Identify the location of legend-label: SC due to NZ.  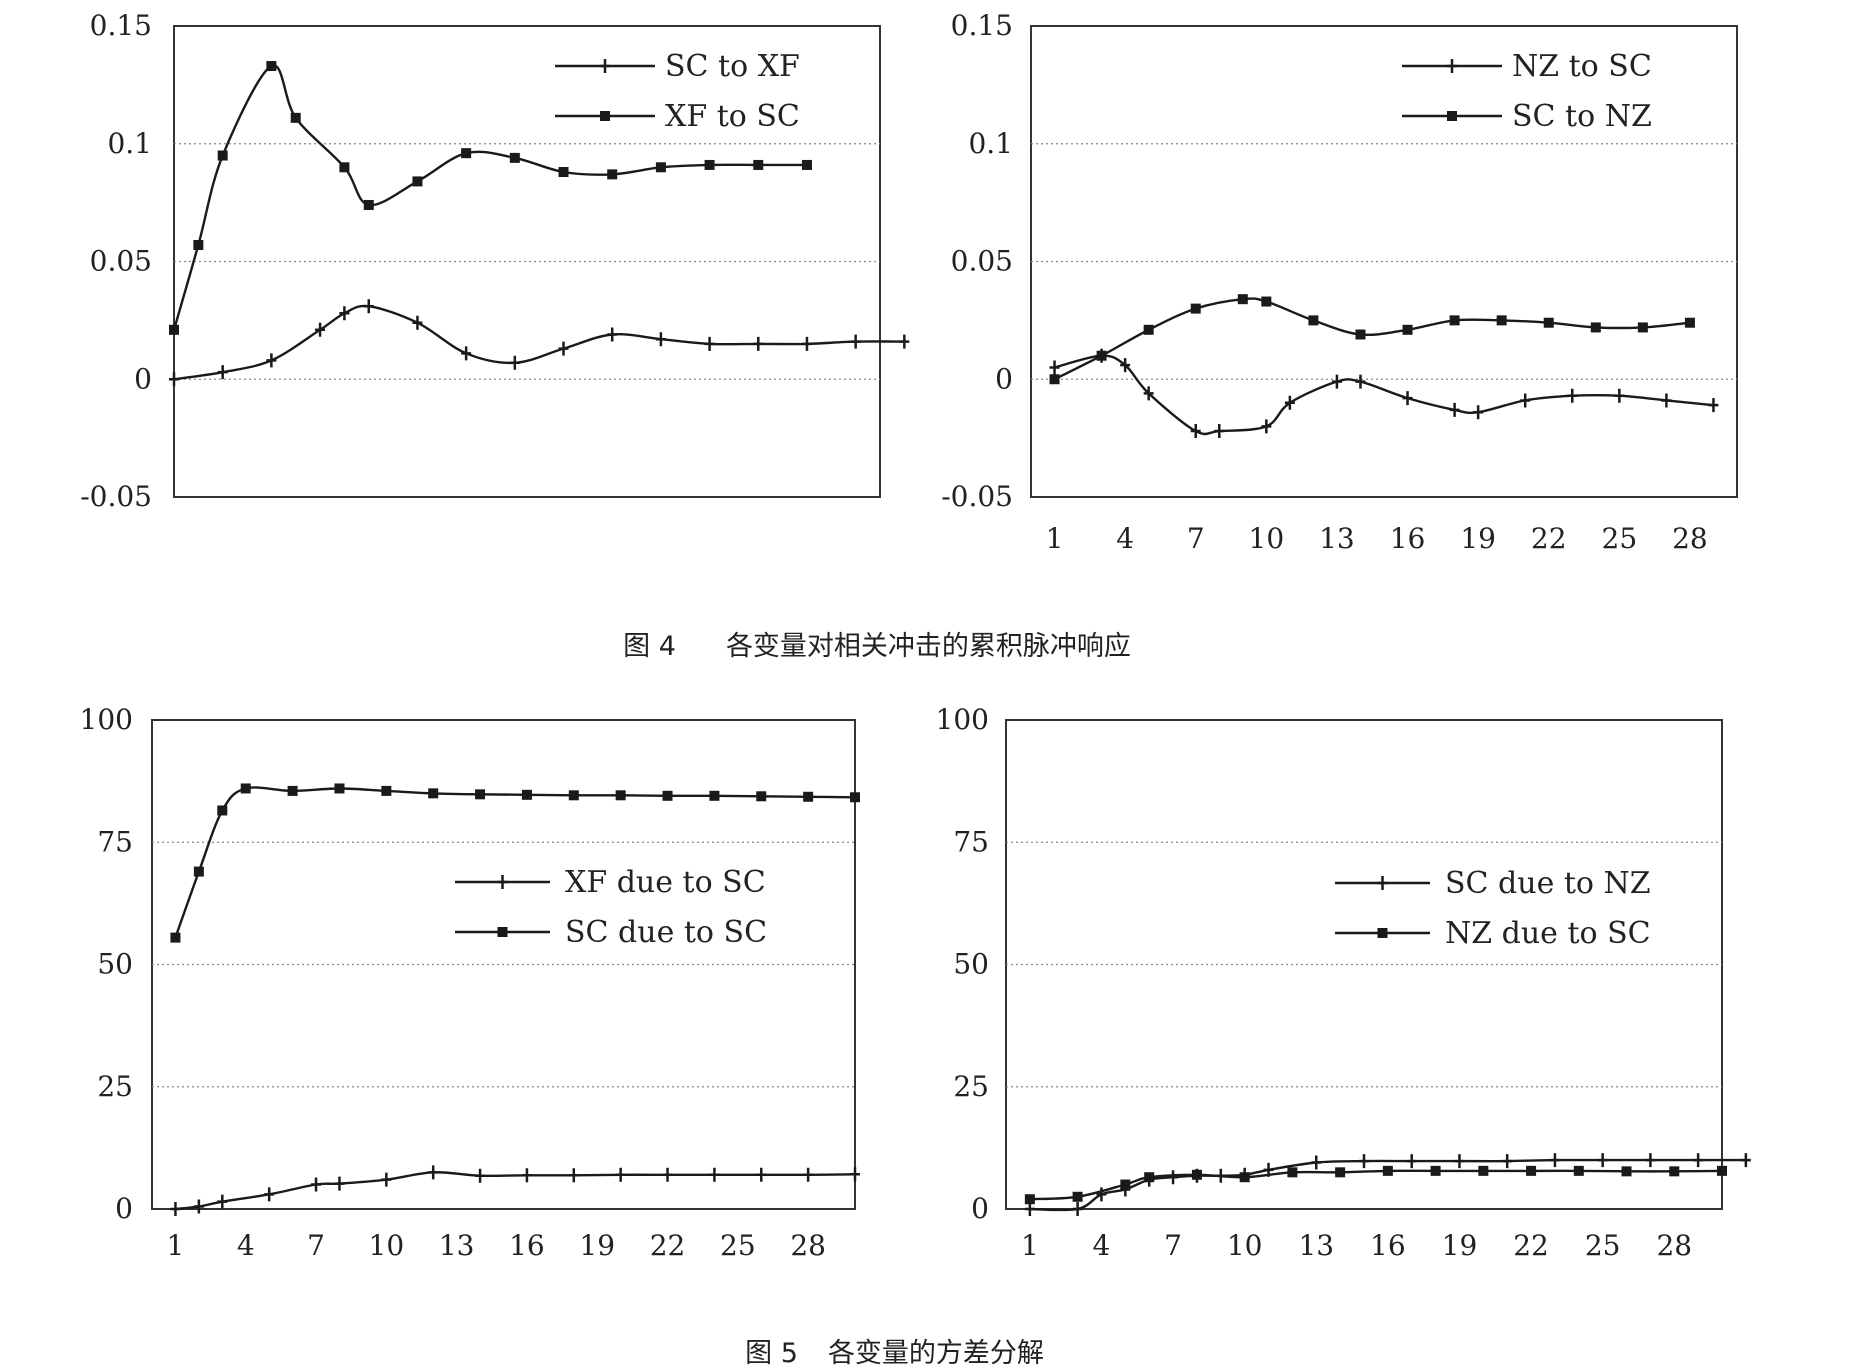
(1548, 883).